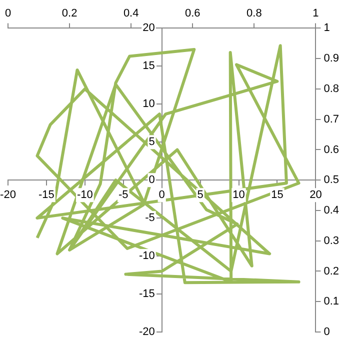  What do you see at coordinates (150, 218) in the screenshot?
I see `y-tick-label: -5` at bounding box center [150, 218].